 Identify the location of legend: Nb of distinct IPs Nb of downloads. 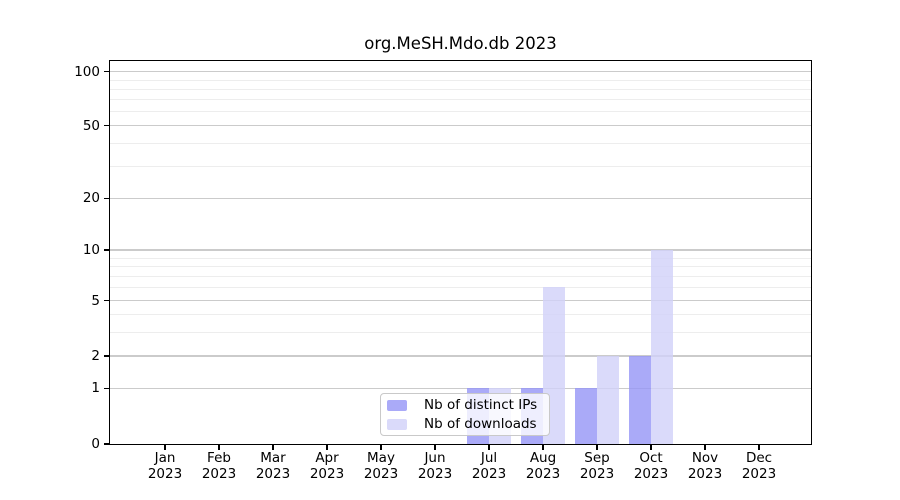
(465, 414).